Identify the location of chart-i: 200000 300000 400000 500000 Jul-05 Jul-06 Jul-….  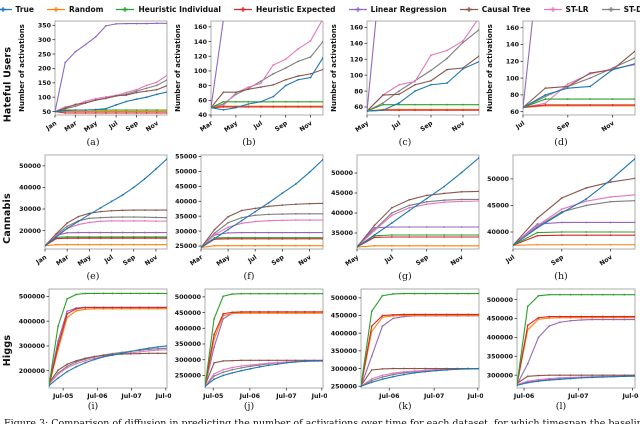
(95, 344).